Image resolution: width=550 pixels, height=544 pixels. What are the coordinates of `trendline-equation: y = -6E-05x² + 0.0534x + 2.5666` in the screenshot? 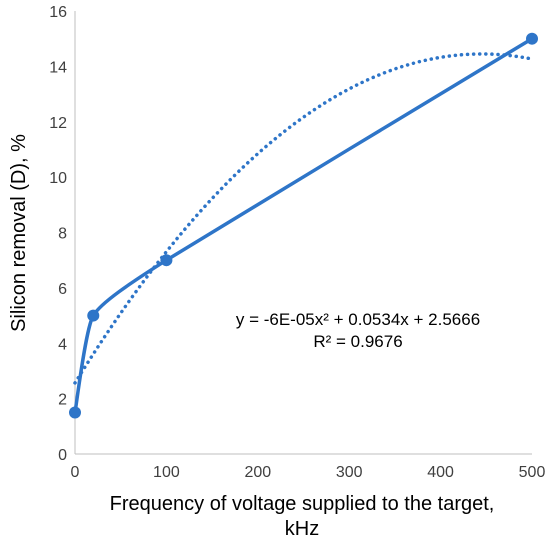 It's located at (358, 319).